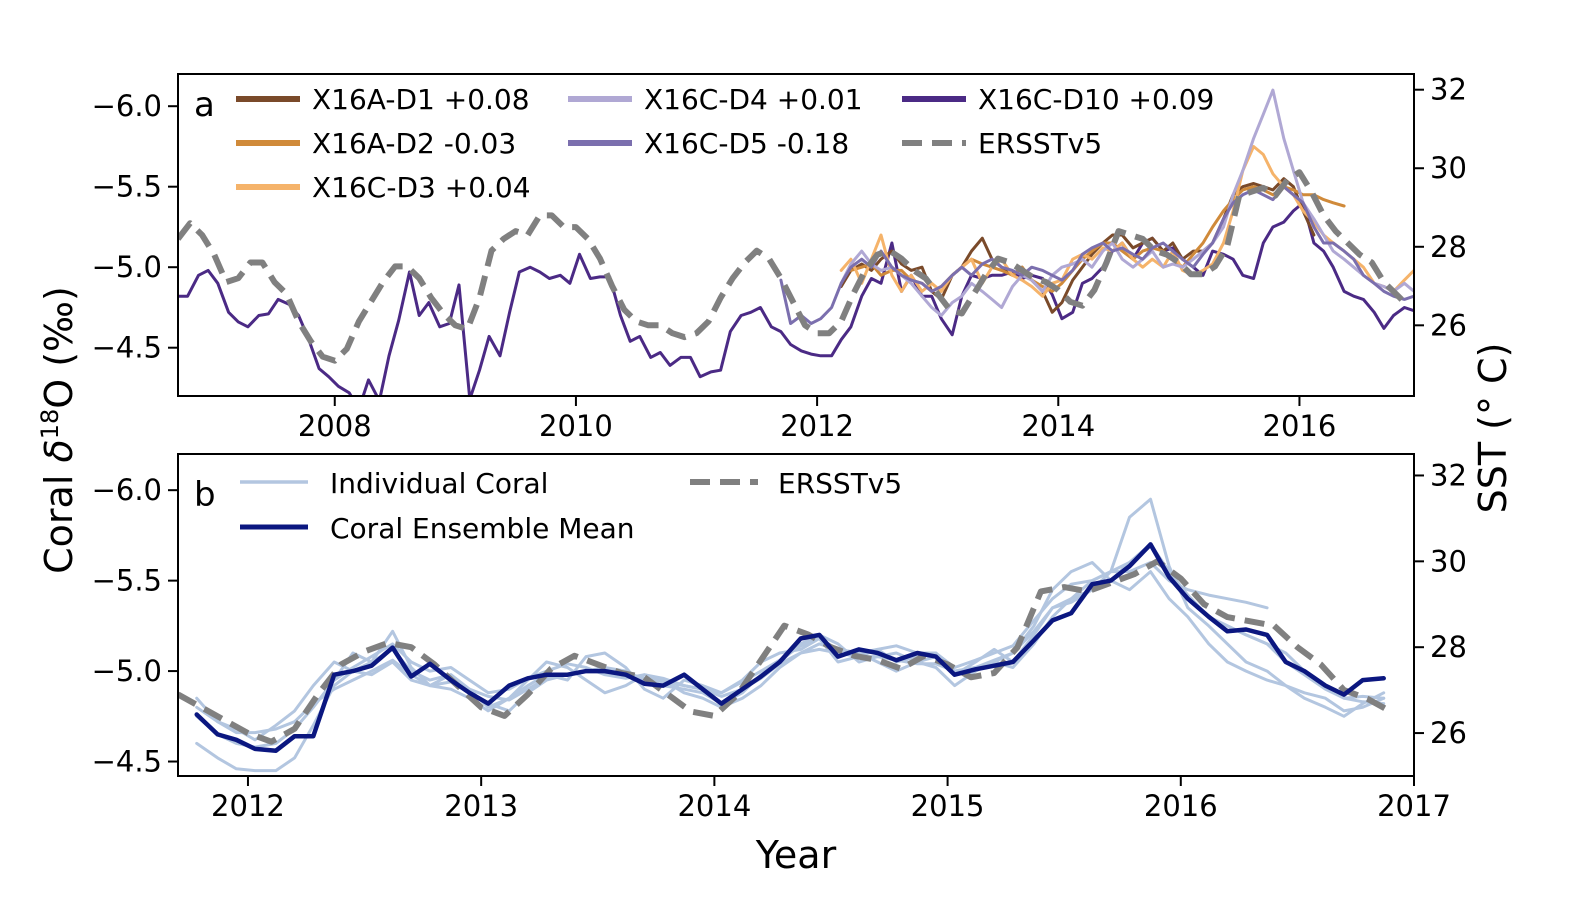 Image resolution: width=1574 pixels, height=914 pixels. I want to click on x-tick-label-b: 2013, so click(481, 806).